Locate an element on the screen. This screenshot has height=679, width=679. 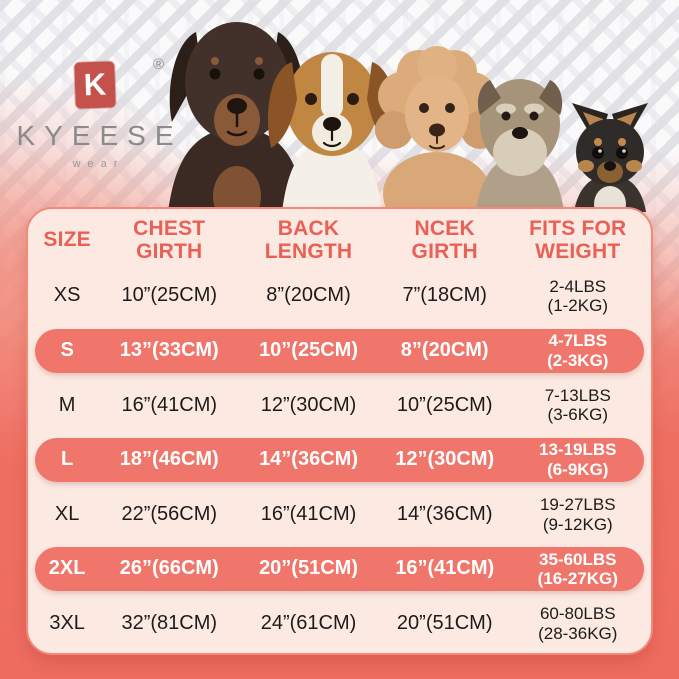
cell-weight: 2-4LBS (1-2KG) is located at coordinates (577, 296).